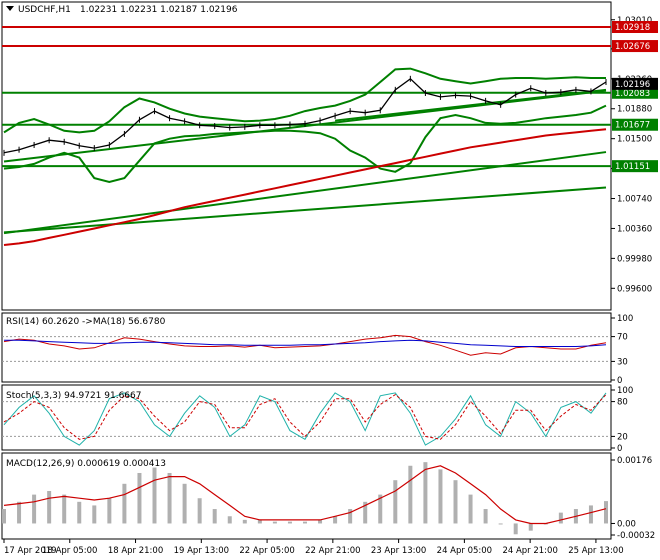 This screenshot has width=660, height=560. I want to click on rsi-axis: 100 70 30 0, so click(317, 350).